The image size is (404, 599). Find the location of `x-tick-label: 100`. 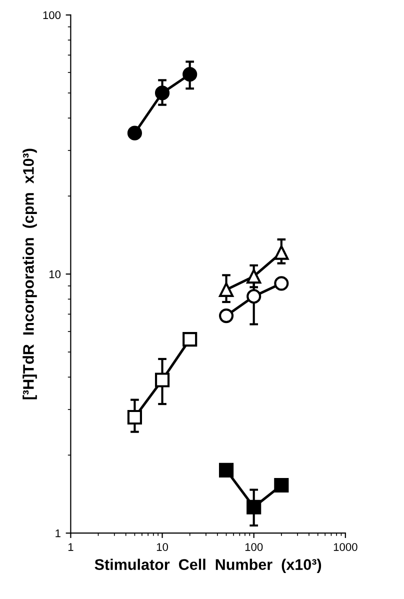

x-tick-label: 100 is located at coordinates (254, 547).